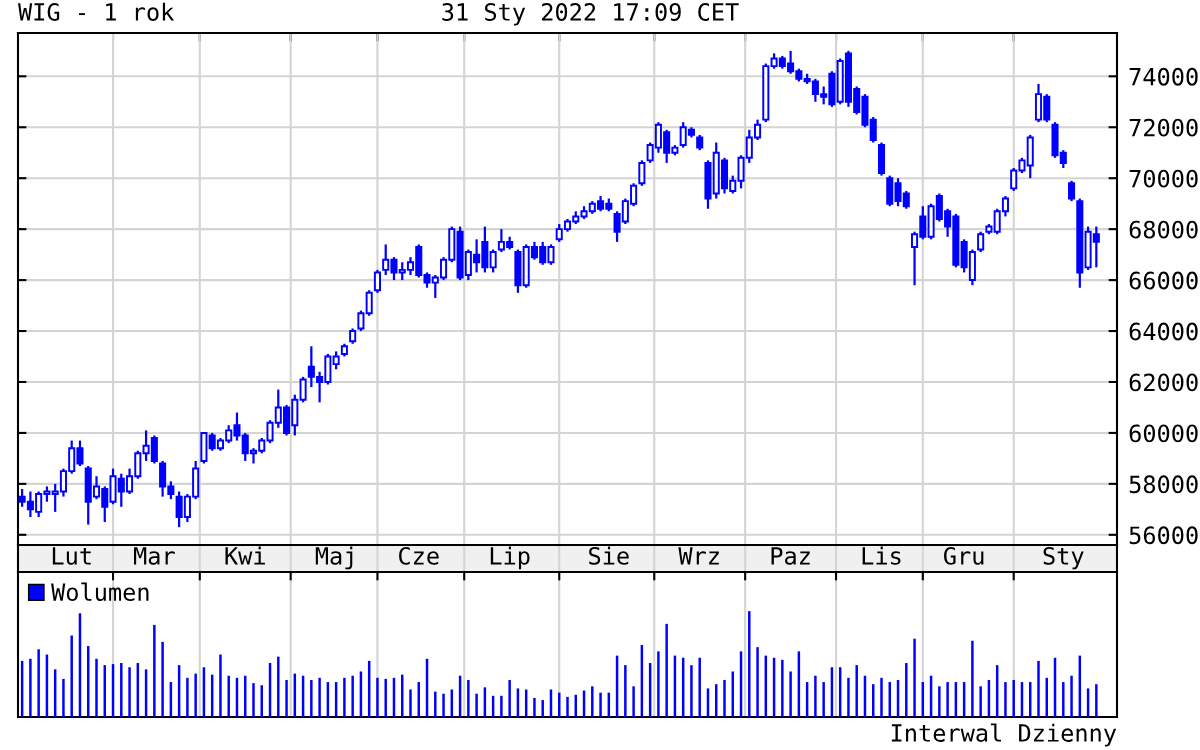 This screenshot has width=1200, height=750. I want to click on x-tick-label: Cze, so click(419, 555).